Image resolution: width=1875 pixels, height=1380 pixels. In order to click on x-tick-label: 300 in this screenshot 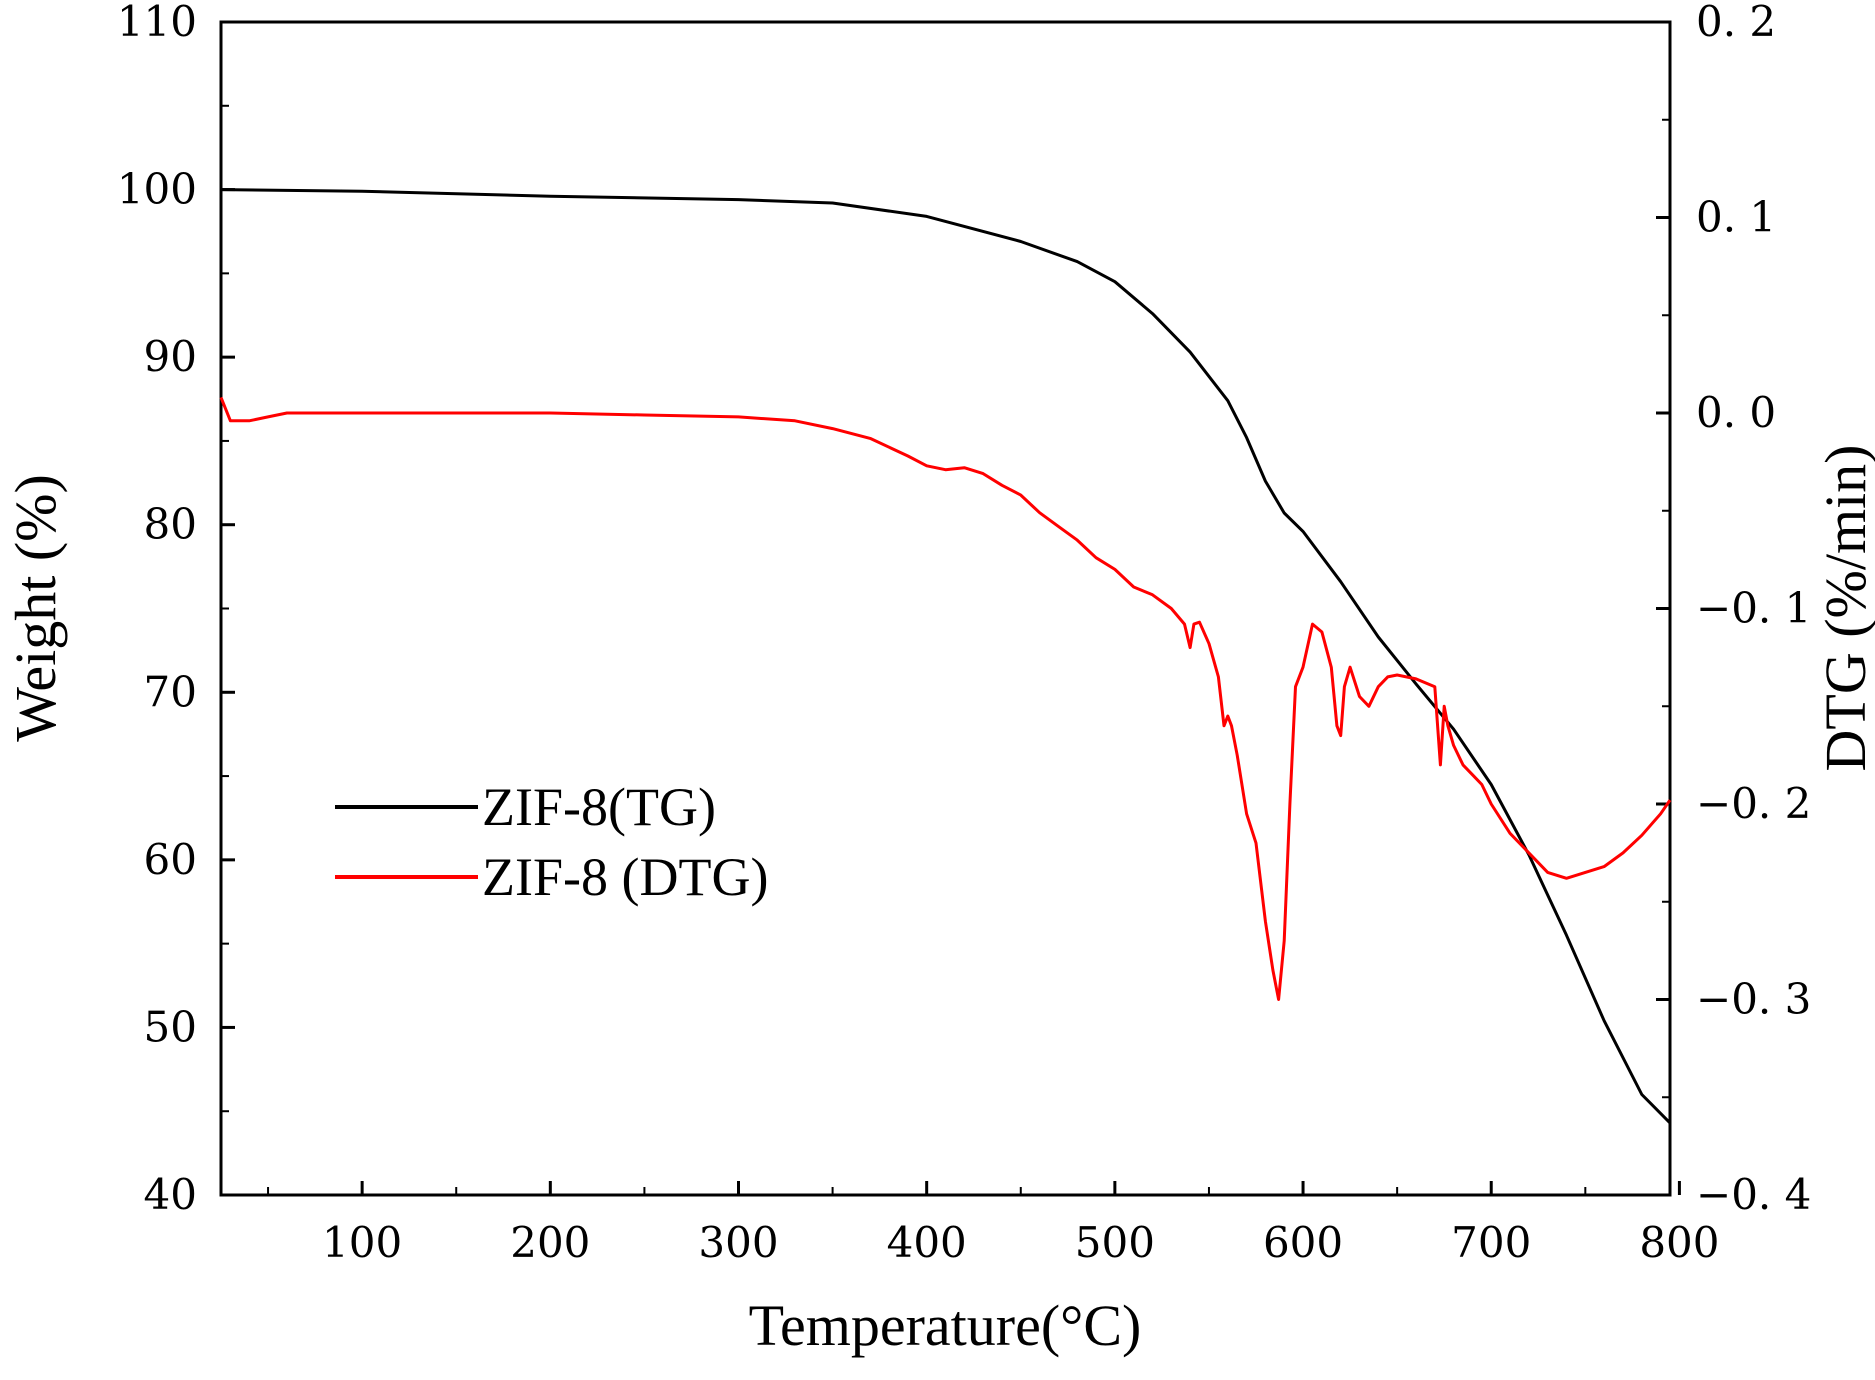, I will do `click(738, 1242)`.